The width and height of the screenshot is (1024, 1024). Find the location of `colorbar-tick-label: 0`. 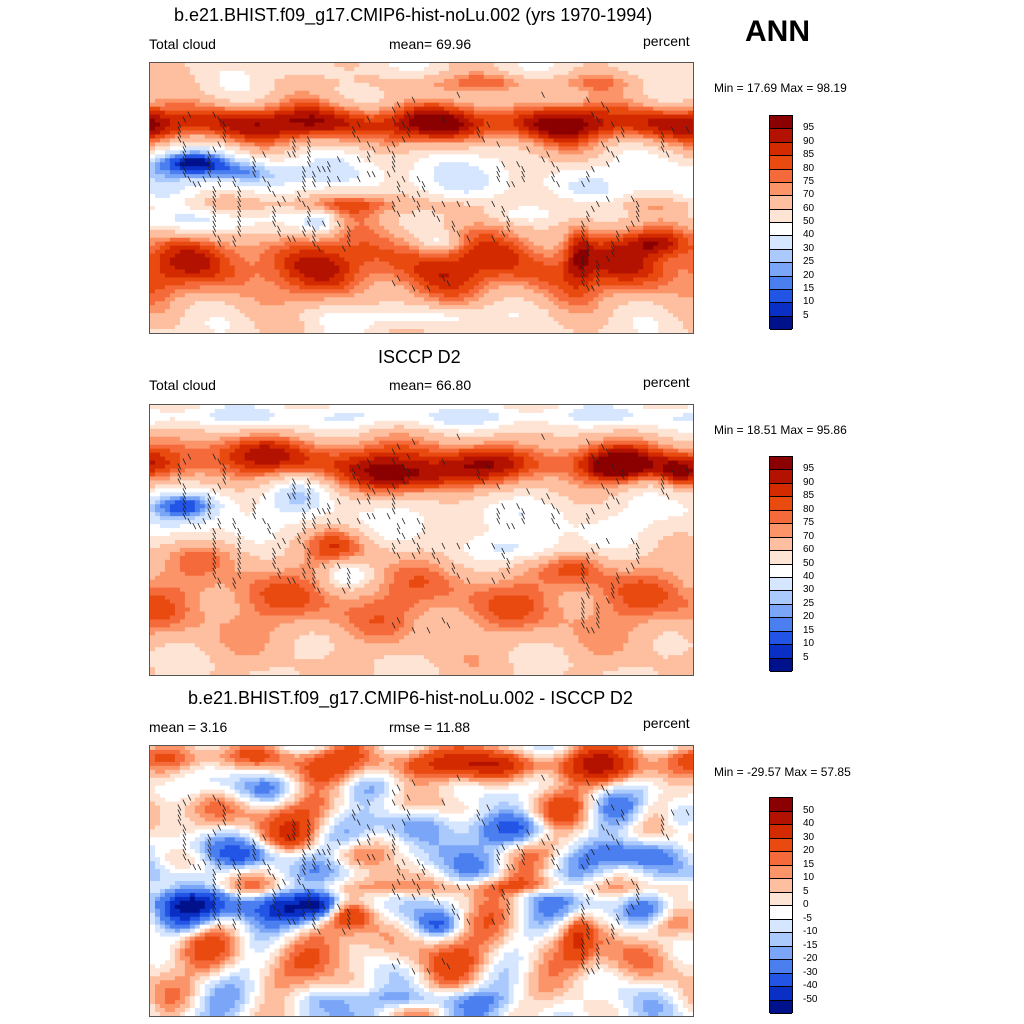

colorbar-tick-label: 0 is located at coordinates (806, 905).